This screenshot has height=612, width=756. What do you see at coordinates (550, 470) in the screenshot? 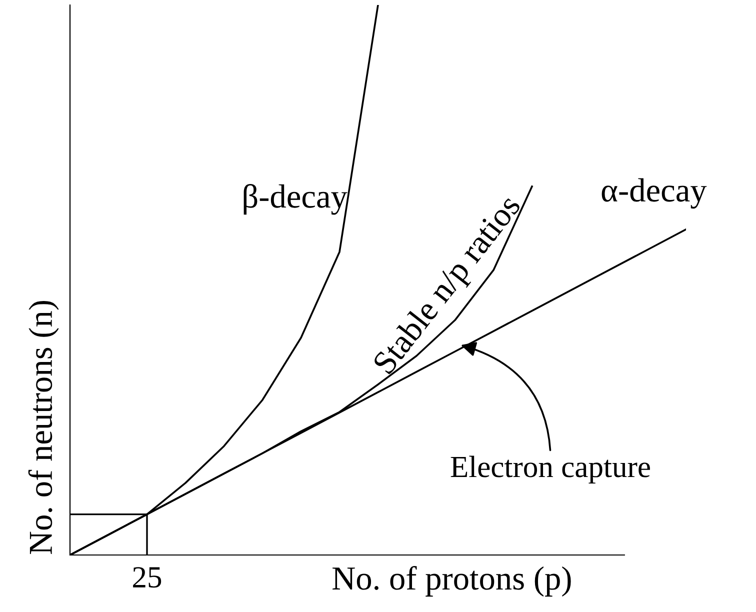
I see `annotation: Electron capture` at bounding box center [550, 470].